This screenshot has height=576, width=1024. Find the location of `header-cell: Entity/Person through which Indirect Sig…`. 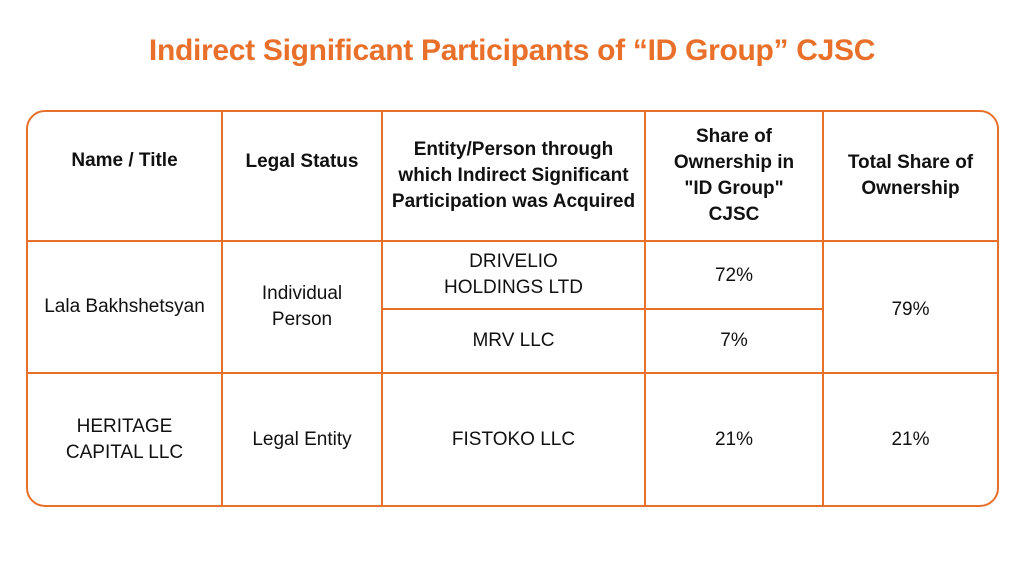

header-cell: Entity/Person through which Indirect Sig… is located at coordinates (513, 175).